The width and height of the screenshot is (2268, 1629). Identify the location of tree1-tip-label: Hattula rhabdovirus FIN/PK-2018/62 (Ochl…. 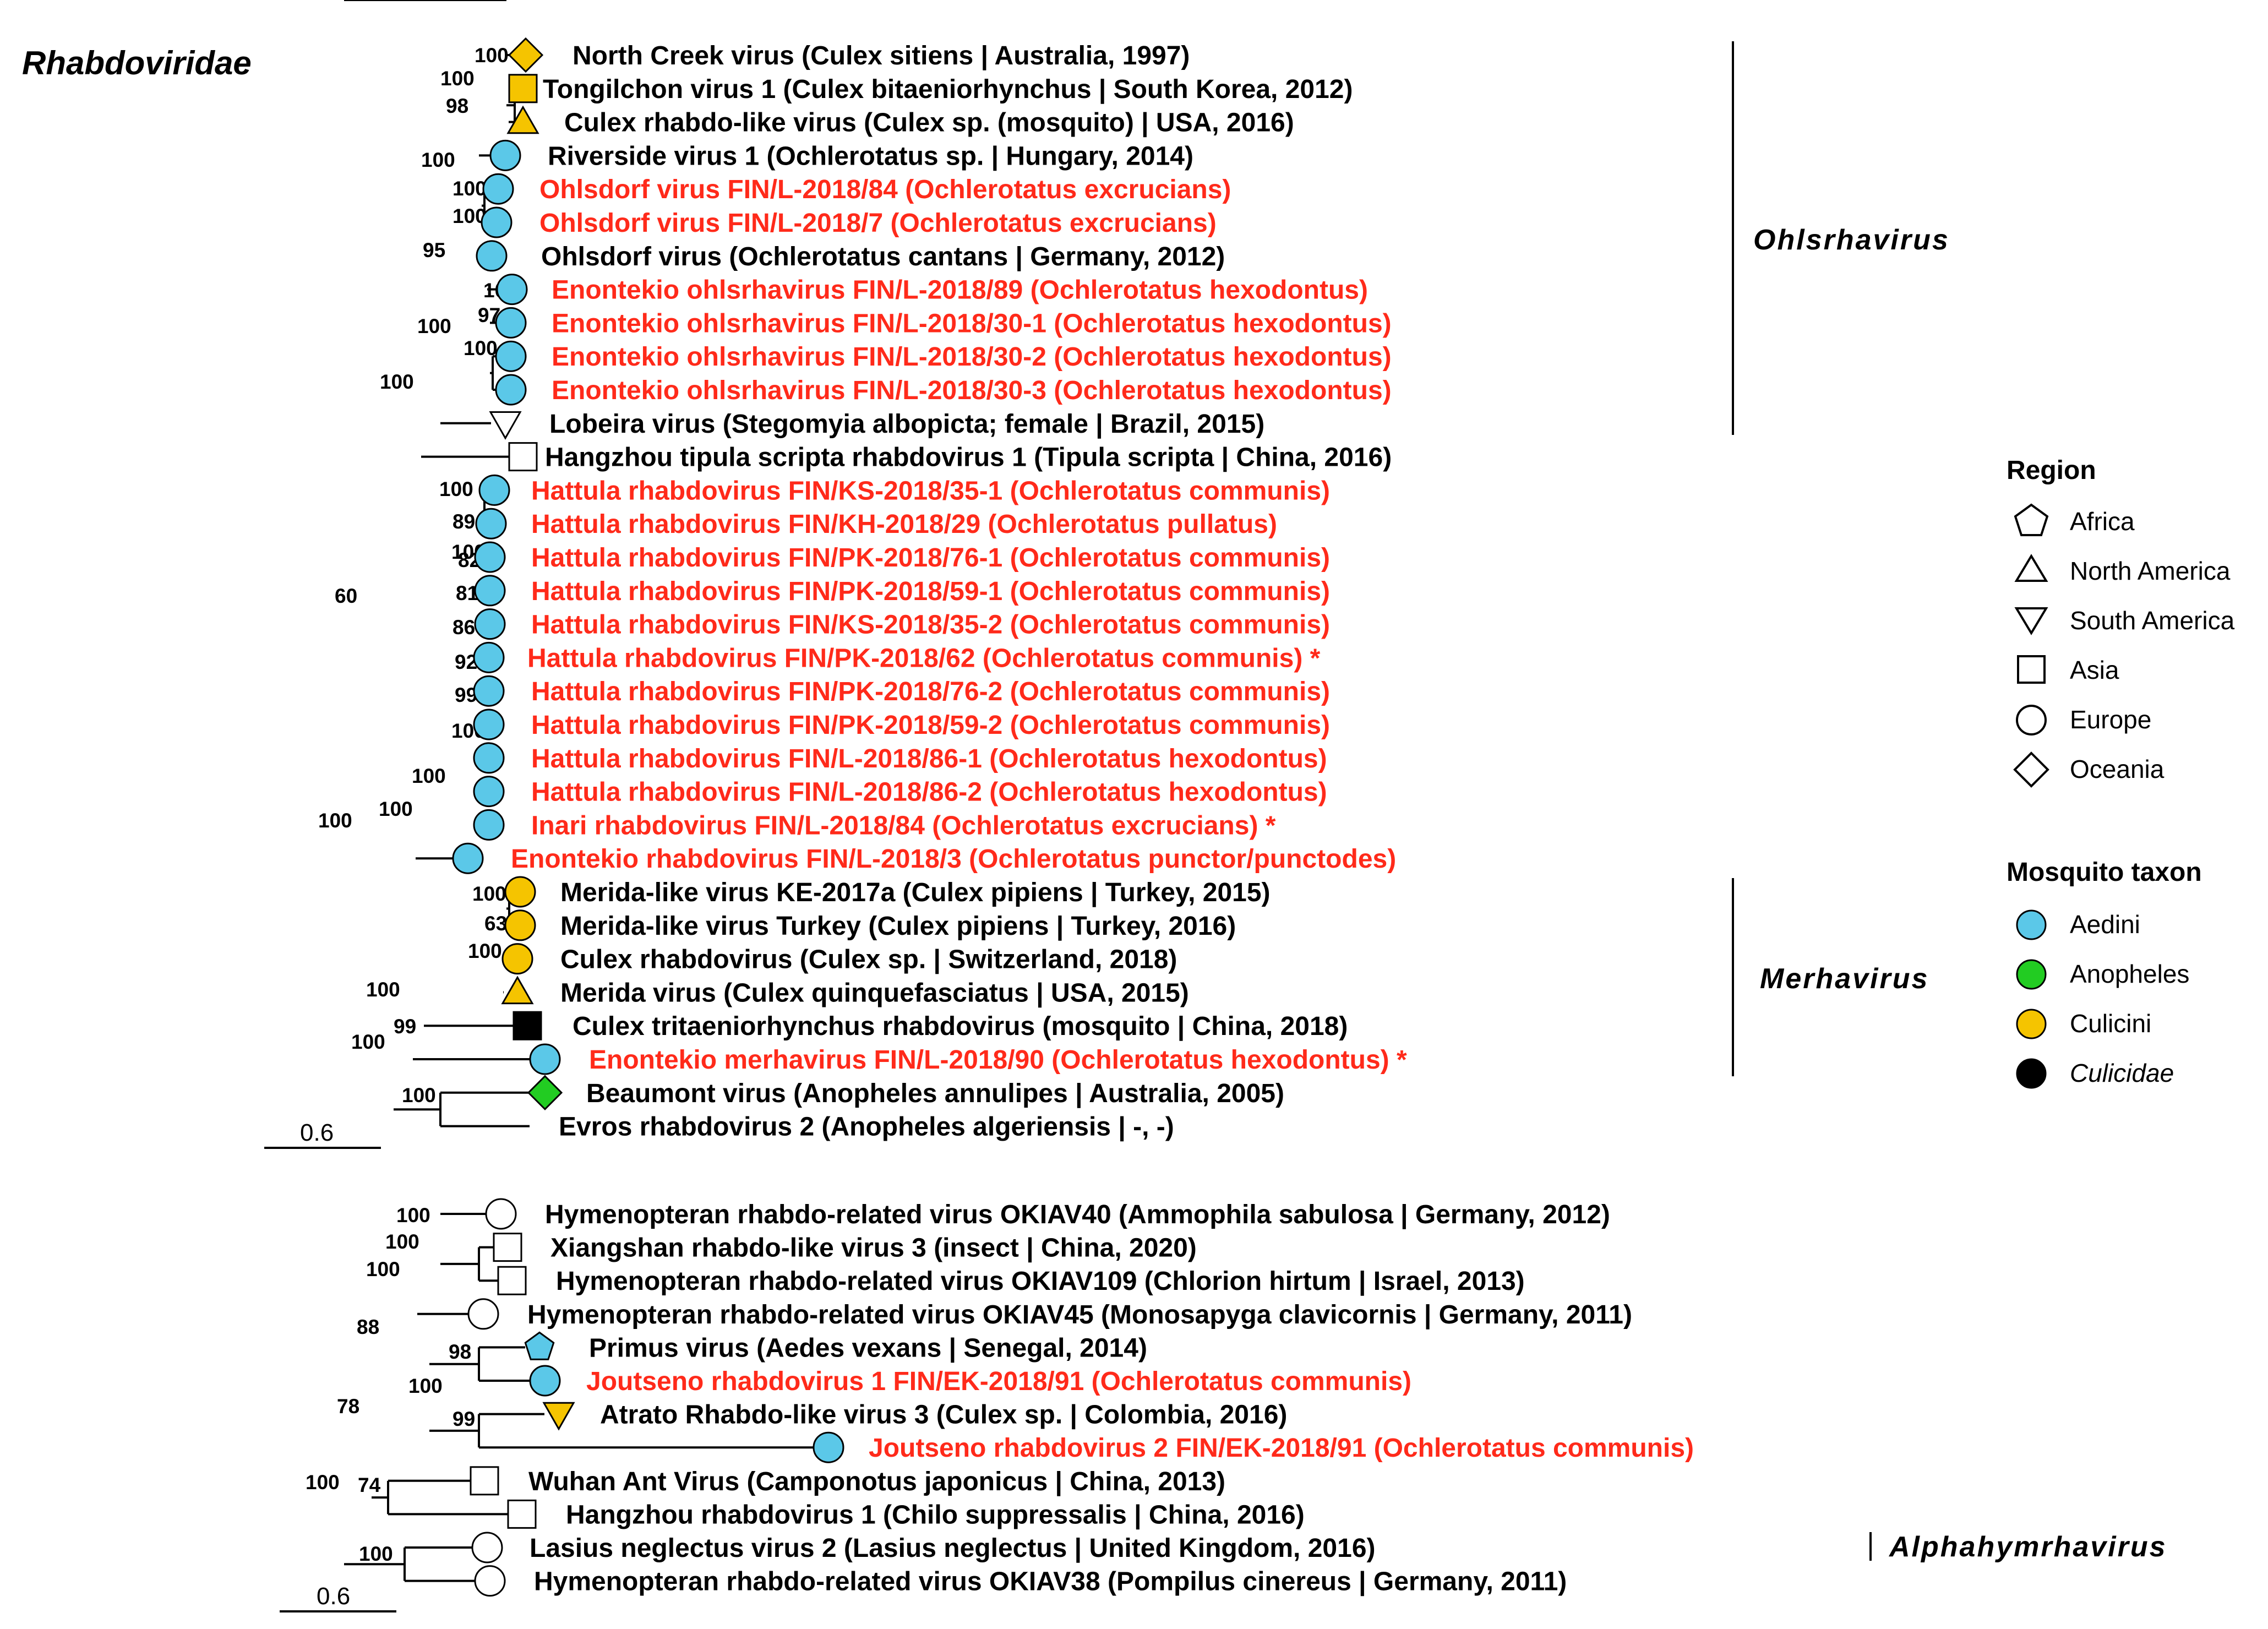
(924, 658).